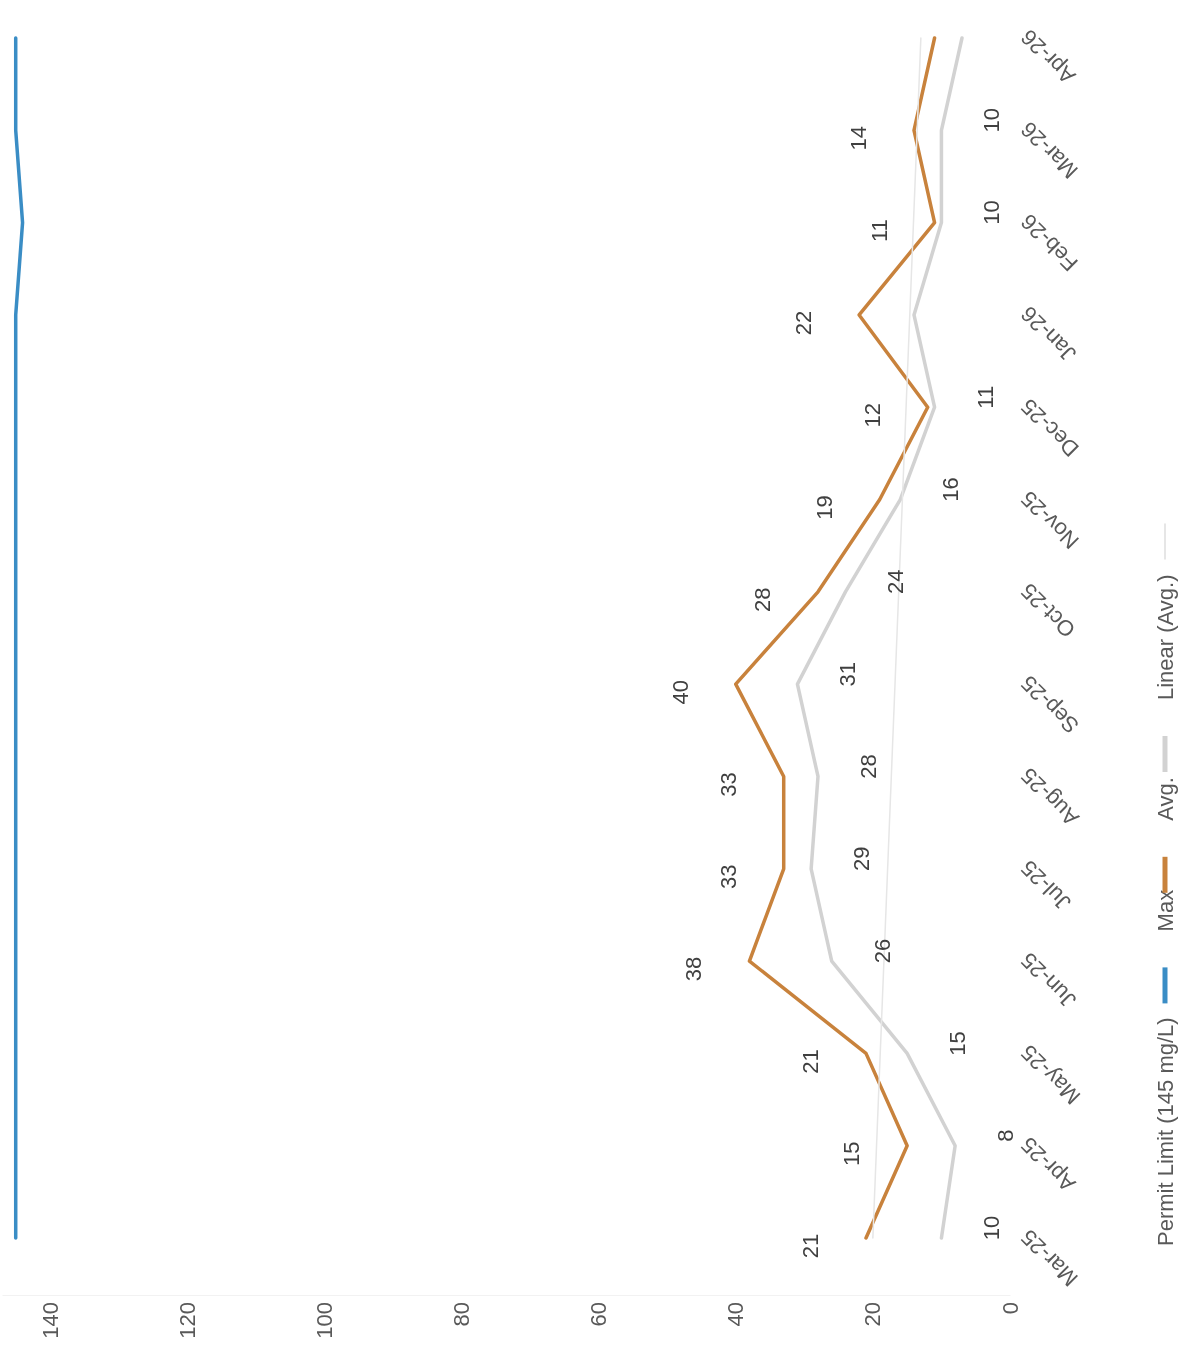 The width and height of the screenshot is (1191, 1366). What do you see at coordinates (1010, 1308) in the screenshot?
I see `x-tick-label: 0` at bounding box center [1010, 1308].